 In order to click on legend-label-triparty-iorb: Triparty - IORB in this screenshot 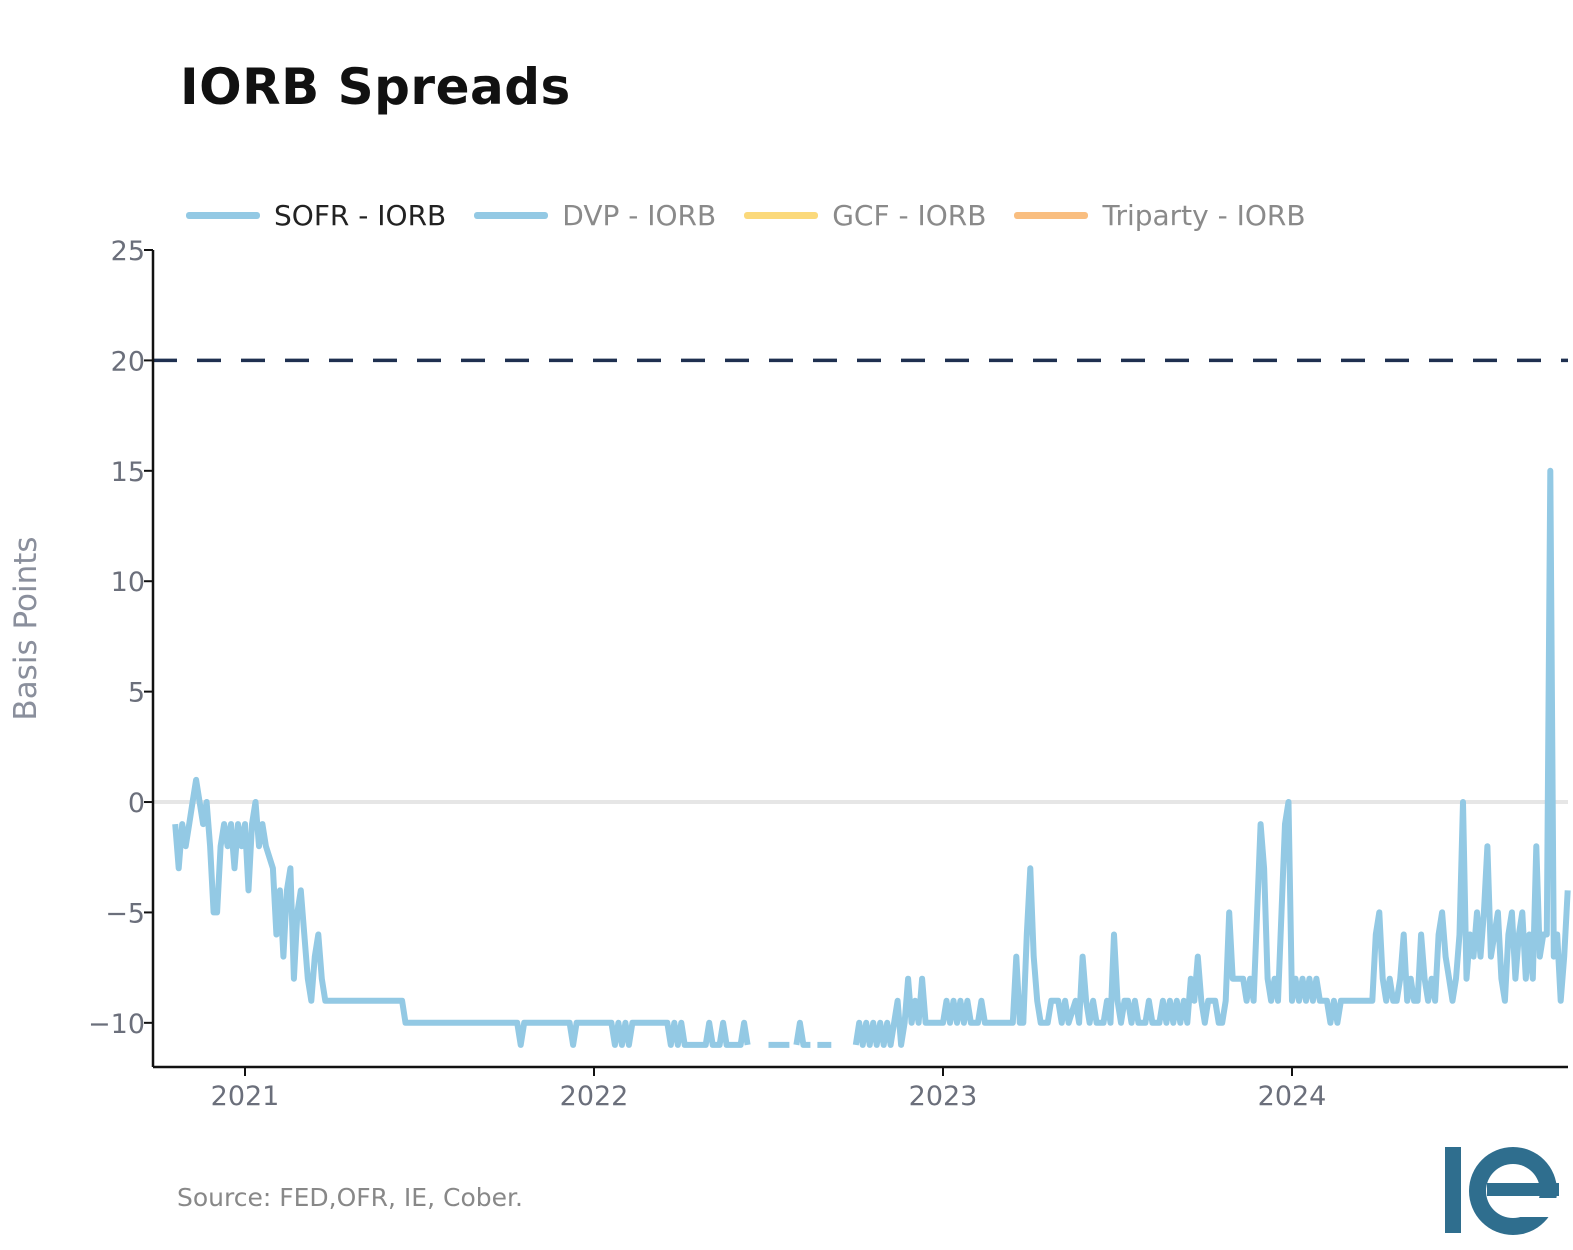, I will do `click(1204, 215)`.